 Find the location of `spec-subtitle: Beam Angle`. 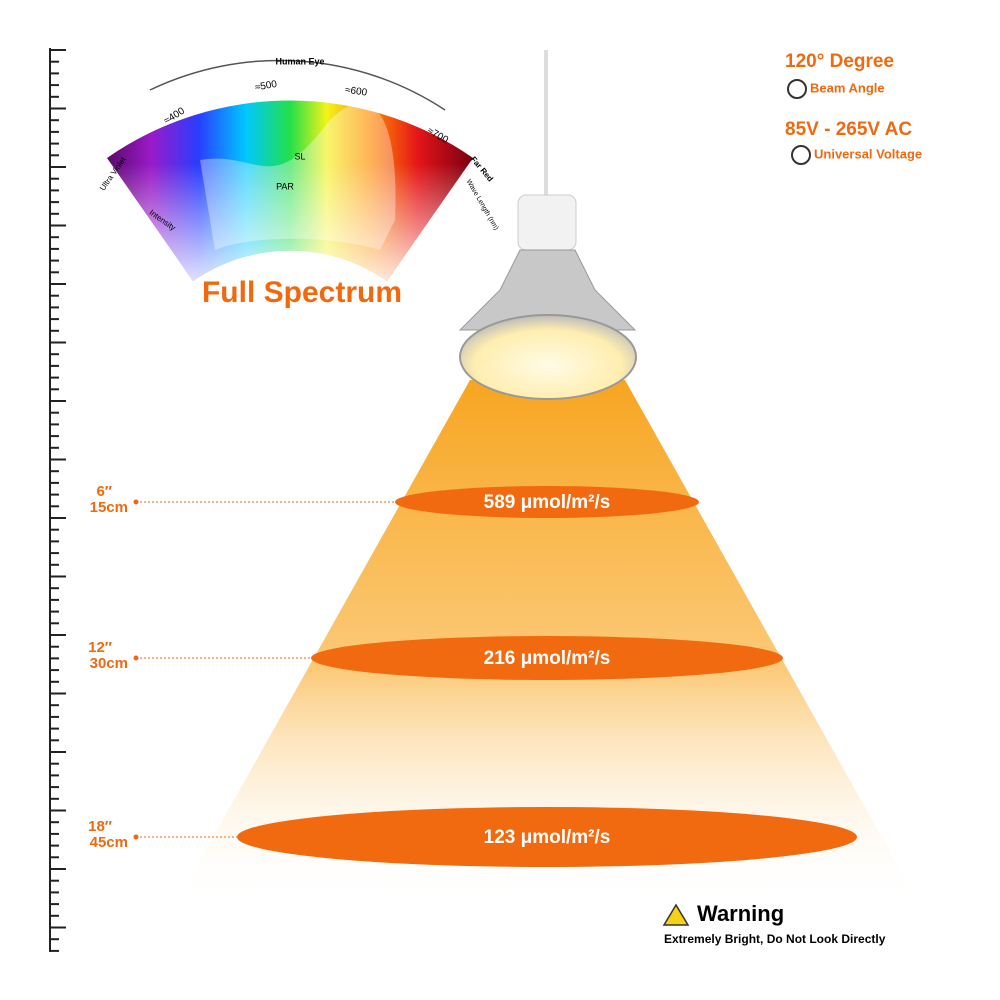

spec-subtitle: Beam Angle is located at coordinates (847, 87).